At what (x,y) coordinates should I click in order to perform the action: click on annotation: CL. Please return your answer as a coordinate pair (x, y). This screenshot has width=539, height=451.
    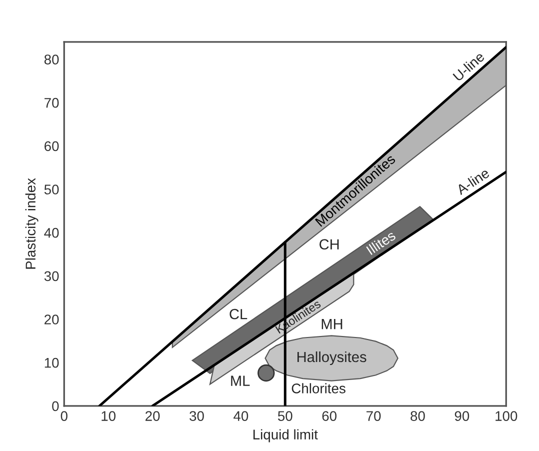
    Looking at the image, I should click on (239, 314).